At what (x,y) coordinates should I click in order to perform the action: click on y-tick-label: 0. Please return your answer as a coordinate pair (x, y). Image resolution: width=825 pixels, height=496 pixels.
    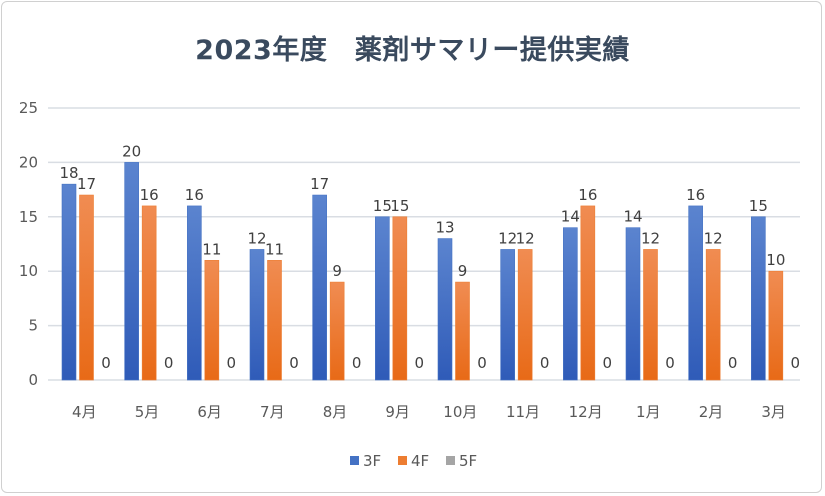
    Looking at the image, I should click on (33, 380).